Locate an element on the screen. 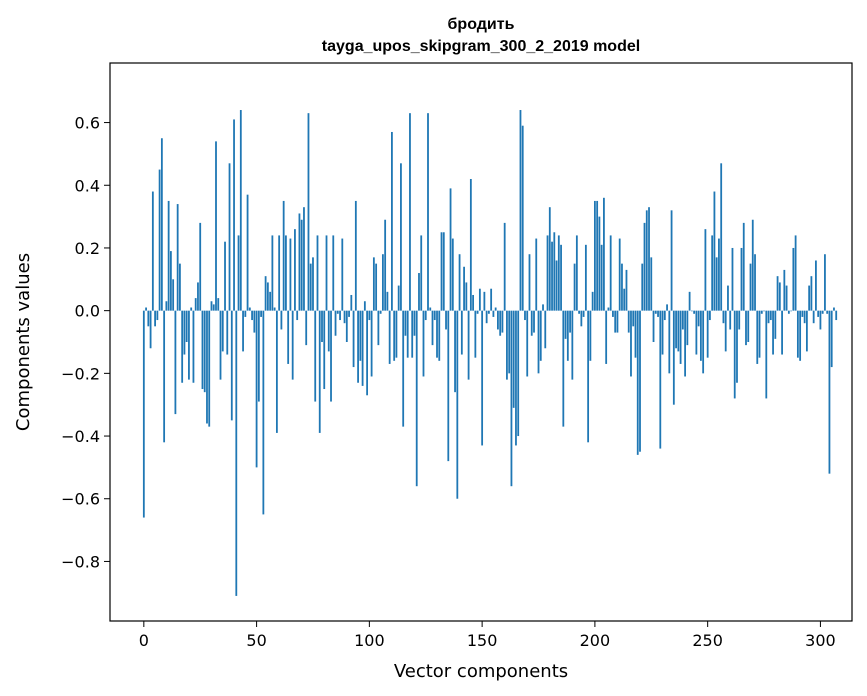 The width and height of the screenshot is (867, 696). y-tick-label: −0.6 is located at coordinates (80, 499).